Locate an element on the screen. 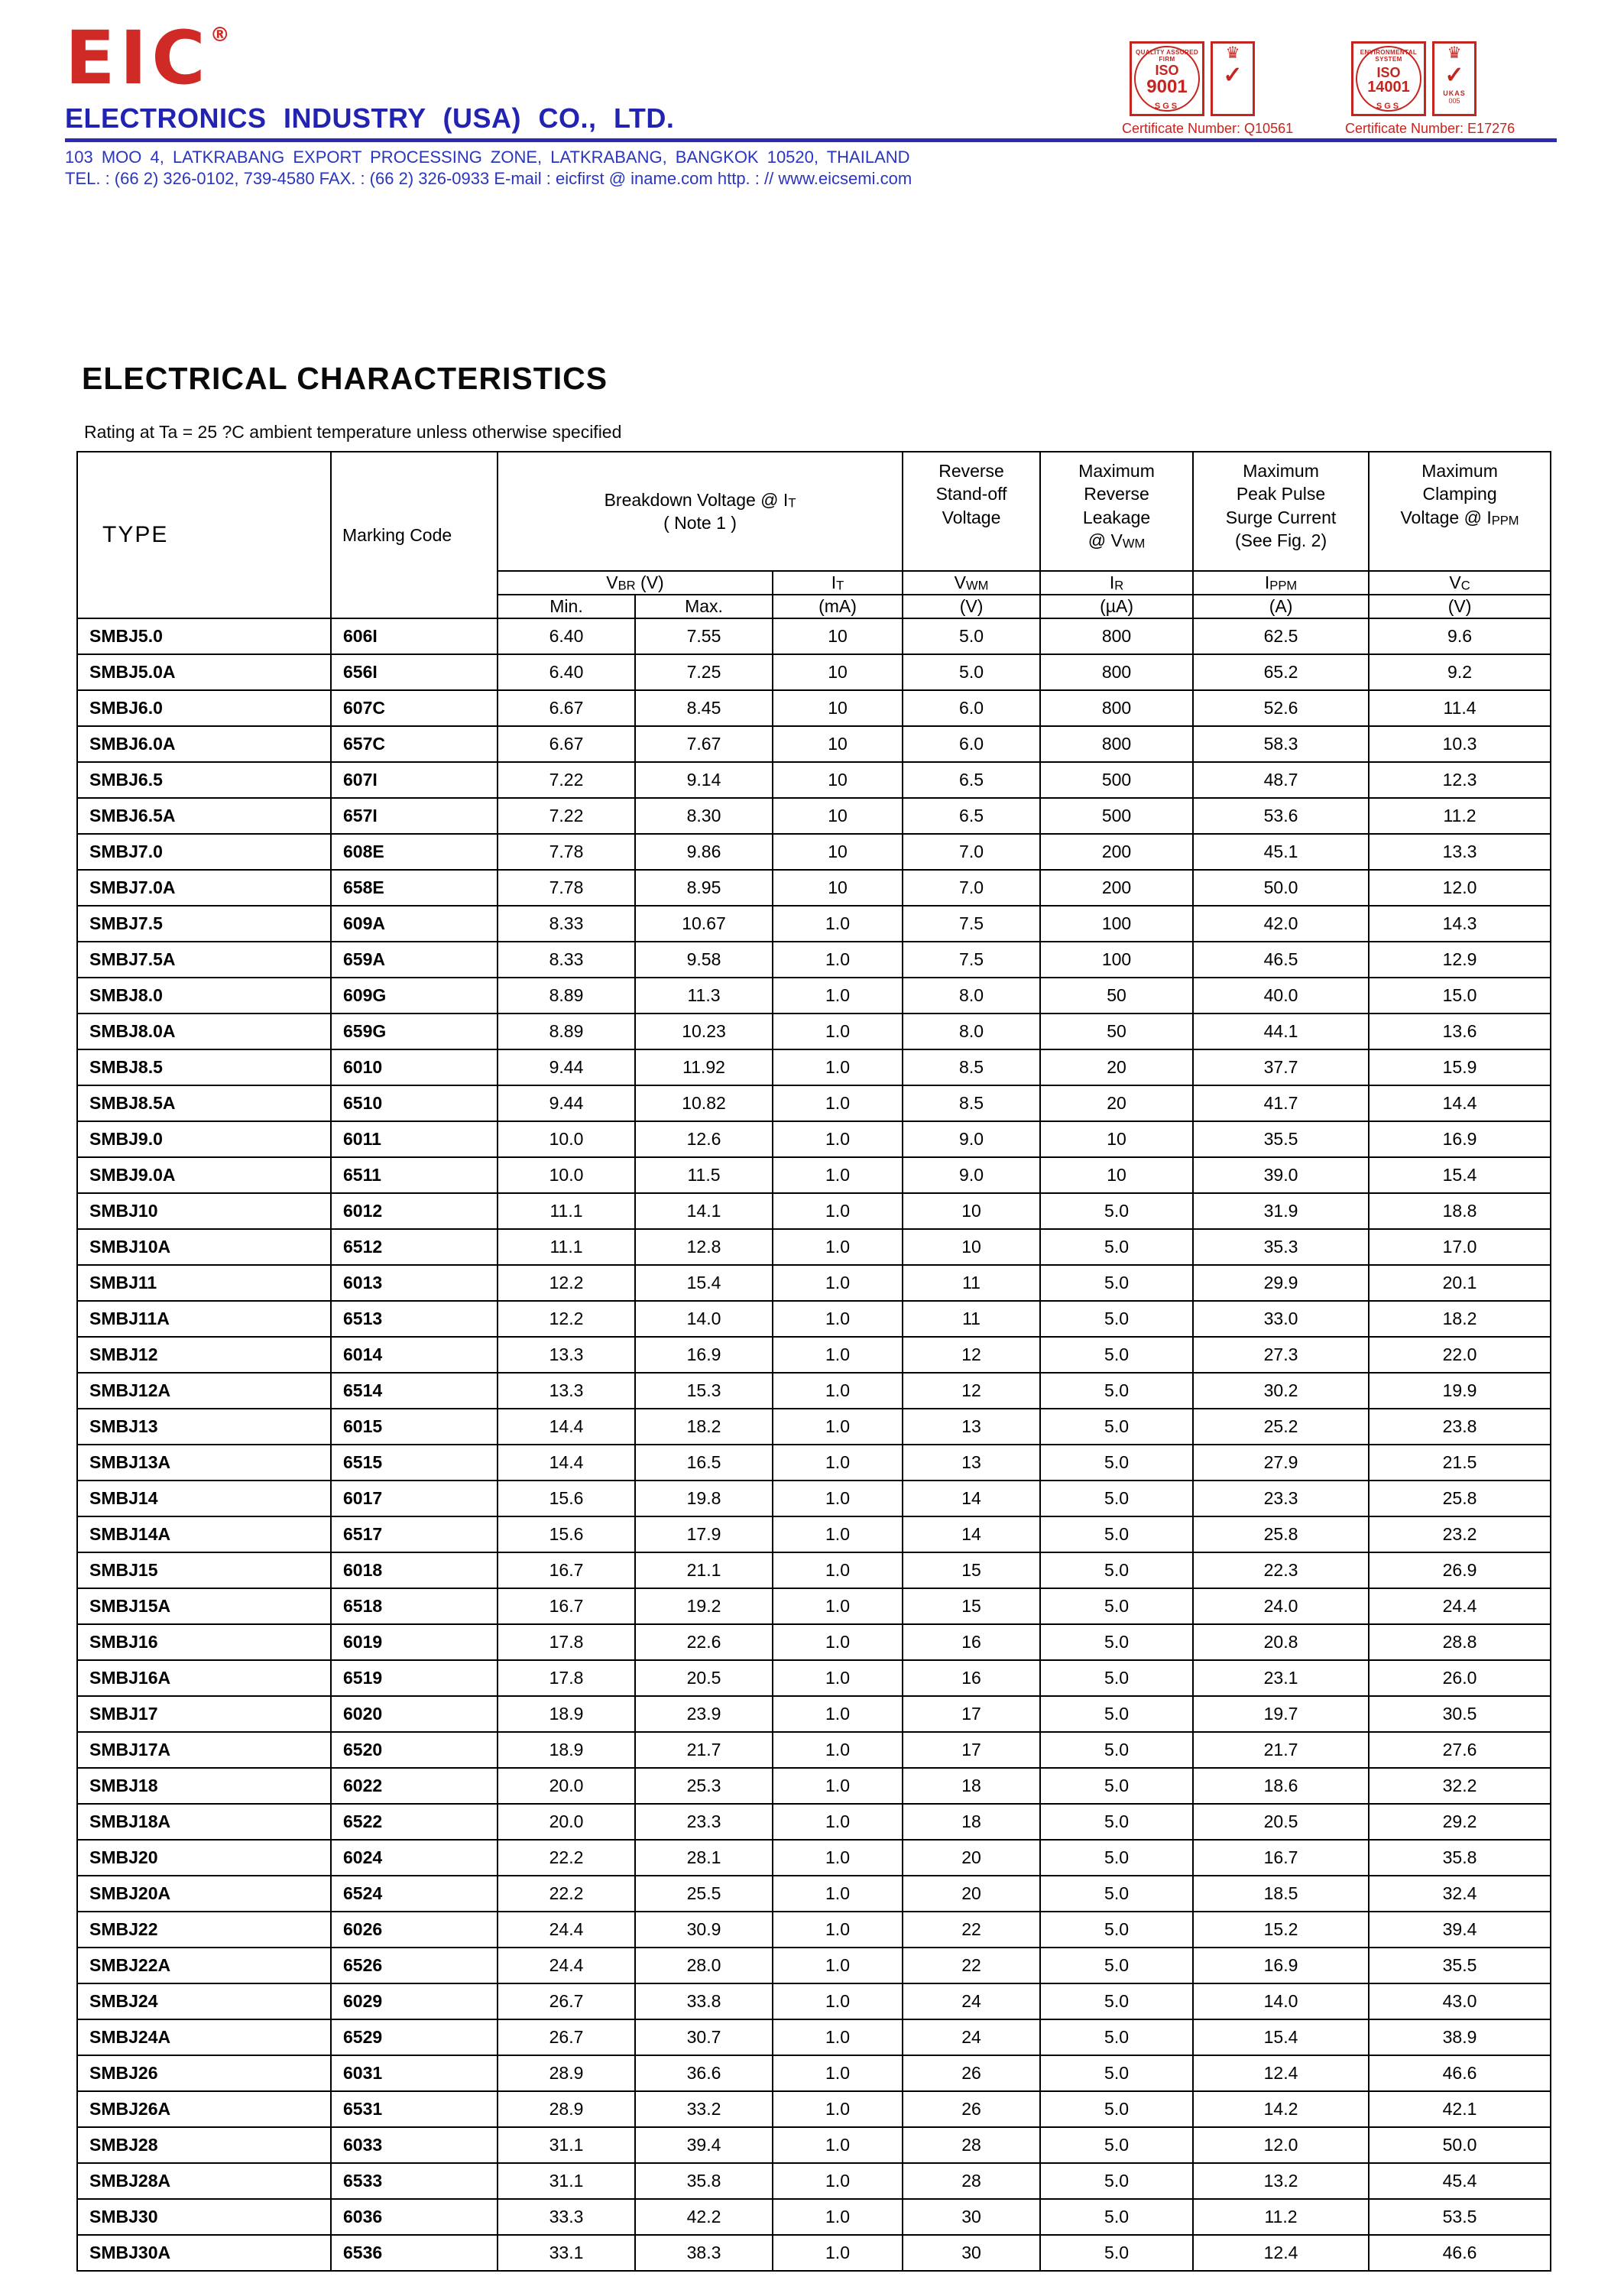  seal-arc-text: ENVIRONMENTAL SYSTEM is located at coordinates (1389, 56).